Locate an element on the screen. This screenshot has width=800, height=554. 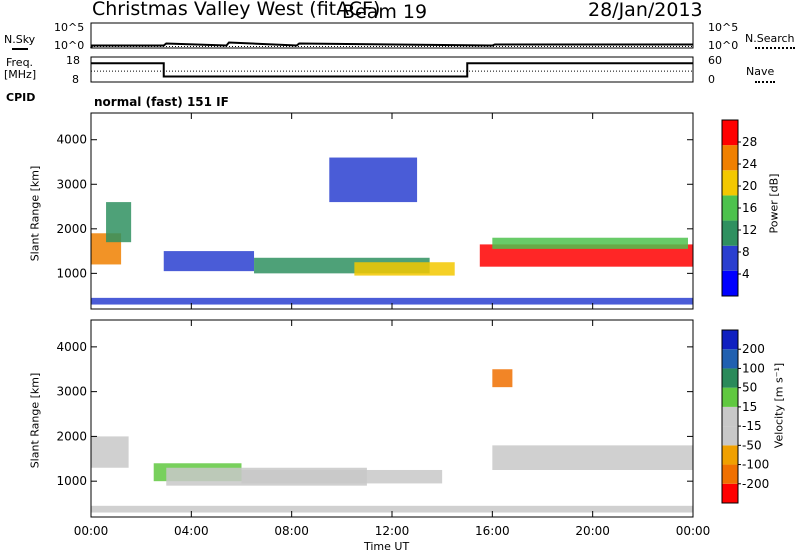
power-ytick-label: 1000 is located at coordinates (71, 273).